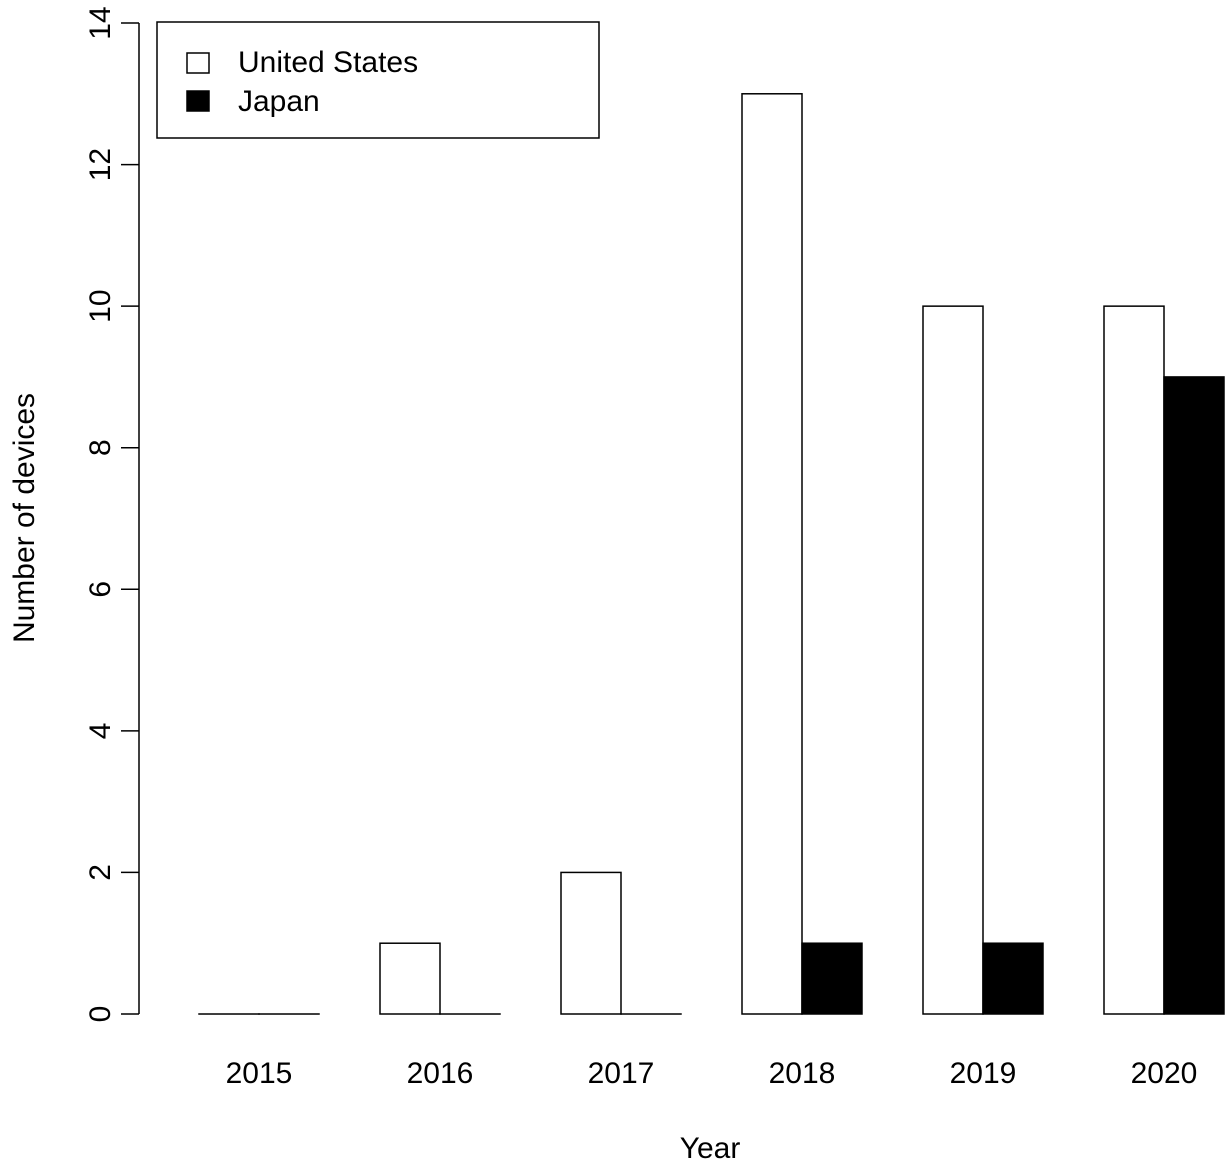 The height and width of the screenshot is (1171, 1229). Describe the element at coordinates (100, 447) in the screenshot. I see `y-tick-label: 8` at that location.